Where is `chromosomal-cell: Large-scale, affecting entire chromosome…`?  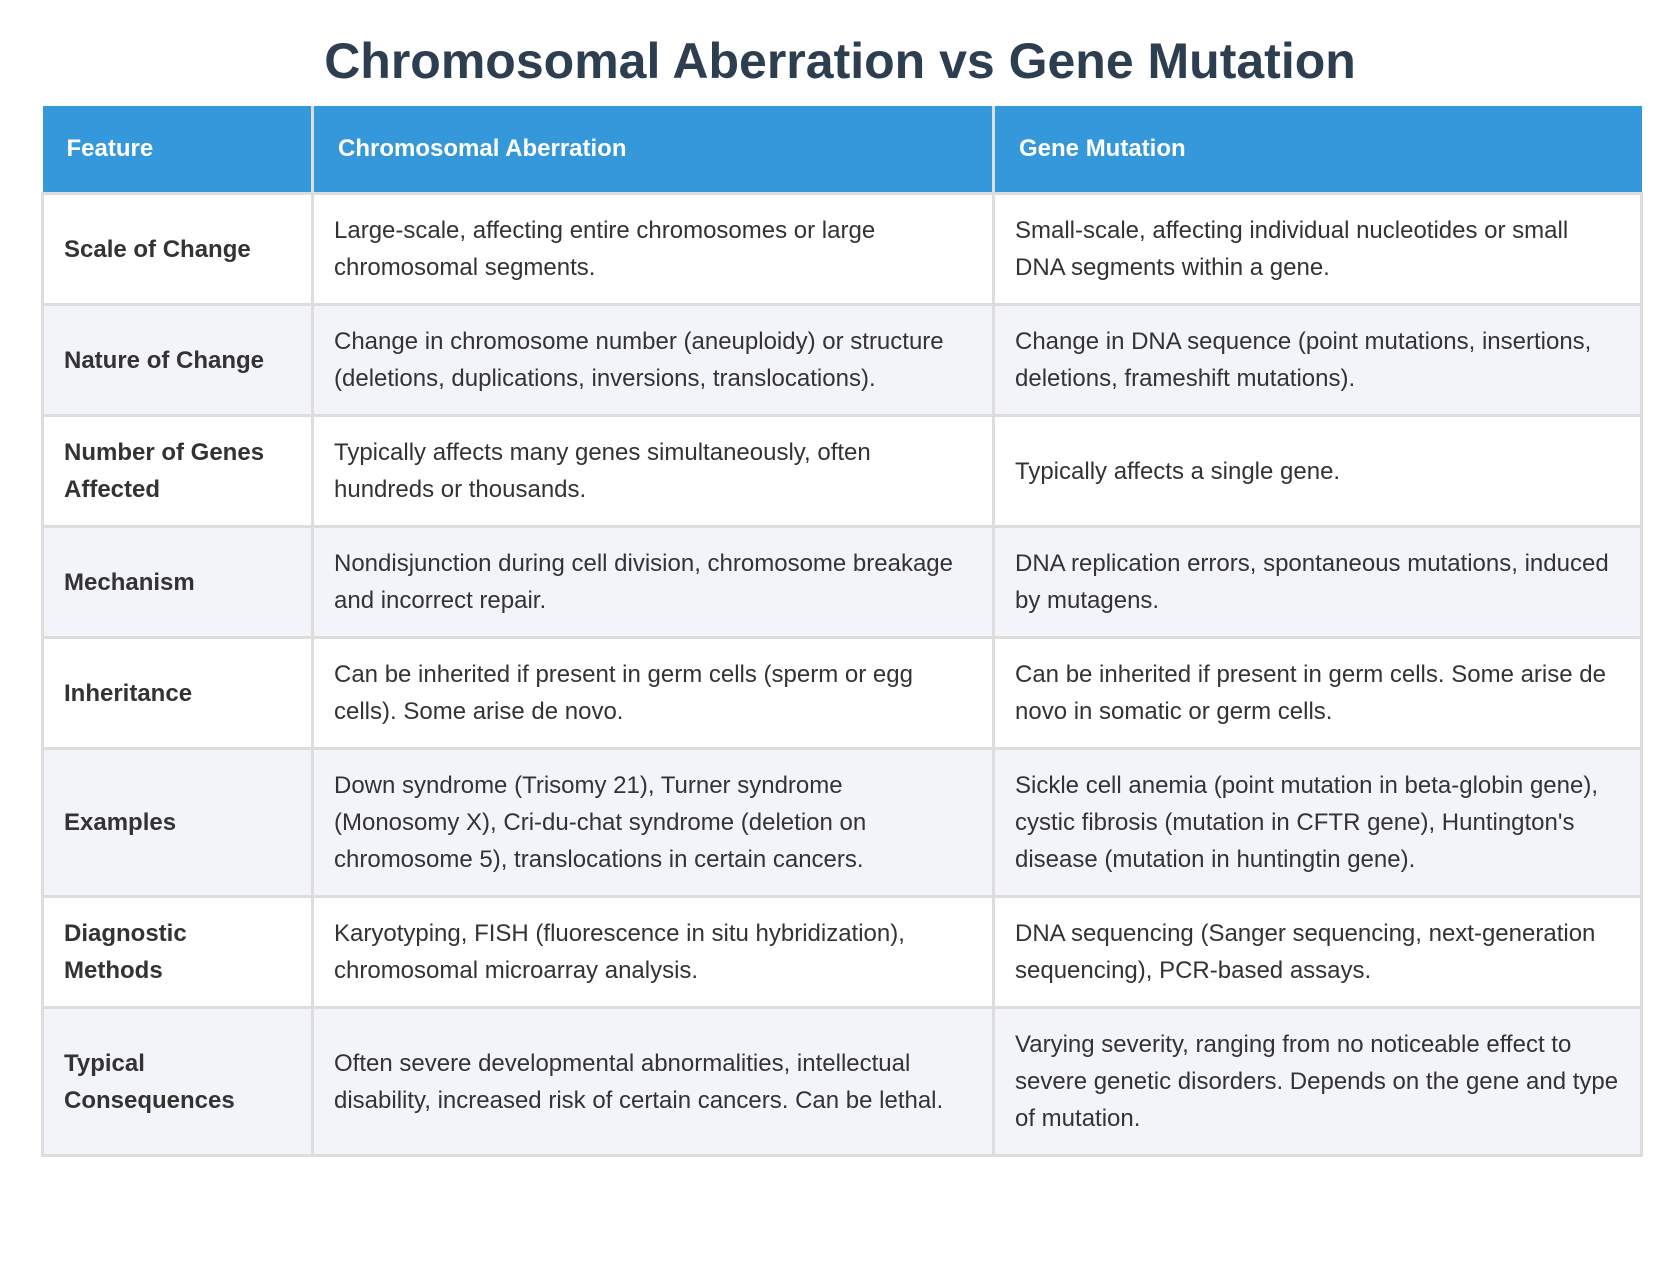 chromosomal-cell: Large-scale, affecting entire chromosome… is located at coordinates (653, 249).